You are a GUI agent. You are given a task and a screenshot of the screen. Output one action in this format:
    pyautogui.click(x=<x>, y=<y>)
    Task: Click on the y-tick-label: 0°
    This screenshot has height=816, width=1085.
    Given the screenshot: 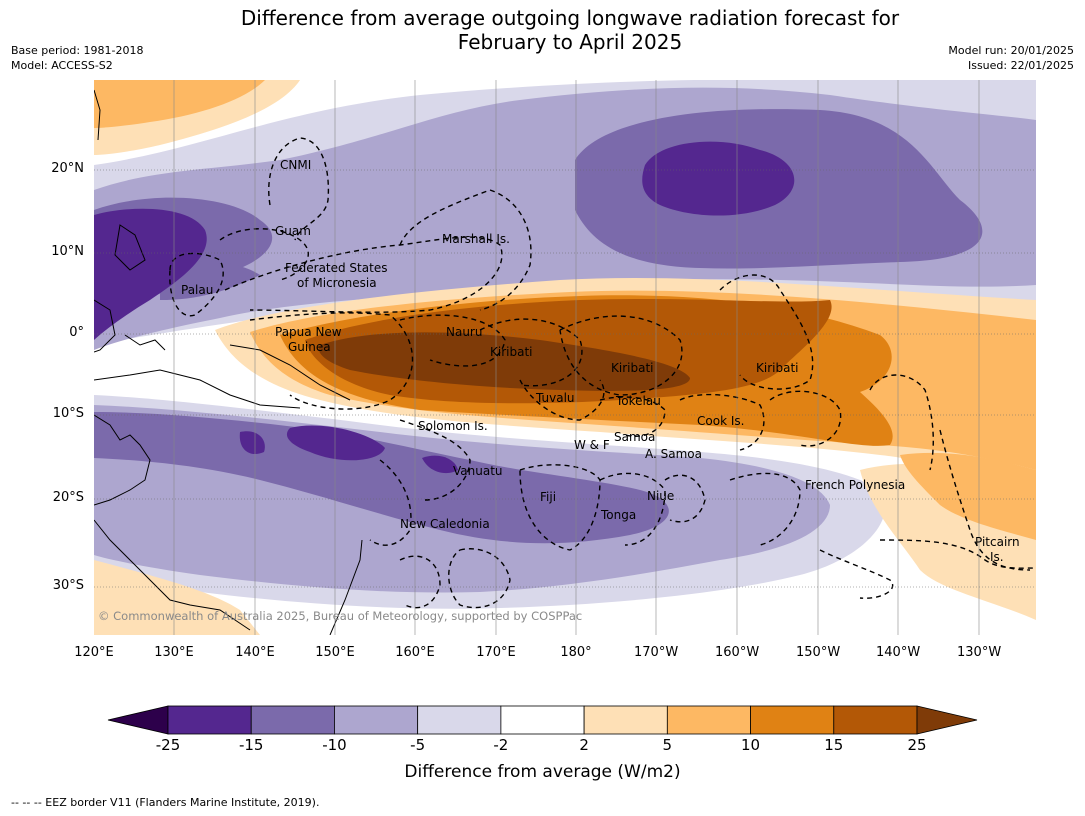 What is the action you would take?
    pyautogui.click(x=76, y=332)
    